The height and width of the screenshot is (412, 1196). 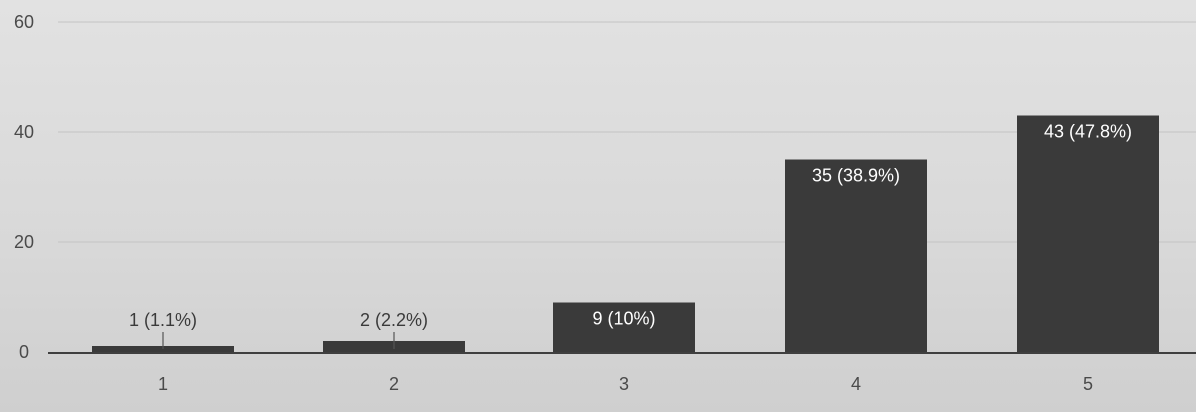 I want to click on x-tick-label: 2, so click(x=394, y=384).